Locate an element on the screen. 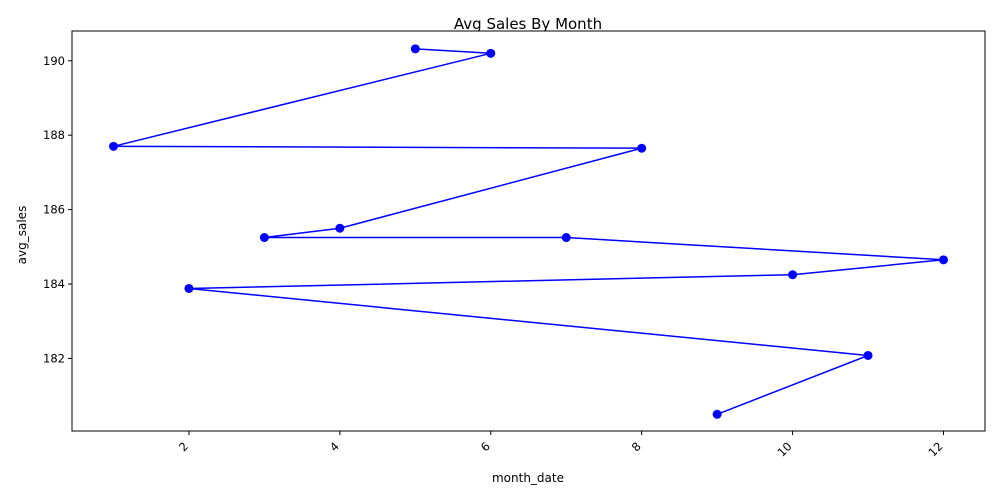 Image resolution: width=1000 pixels, height=500 pixels. chart-title: Avg Sales By Month is located at coordinates (528, 24).